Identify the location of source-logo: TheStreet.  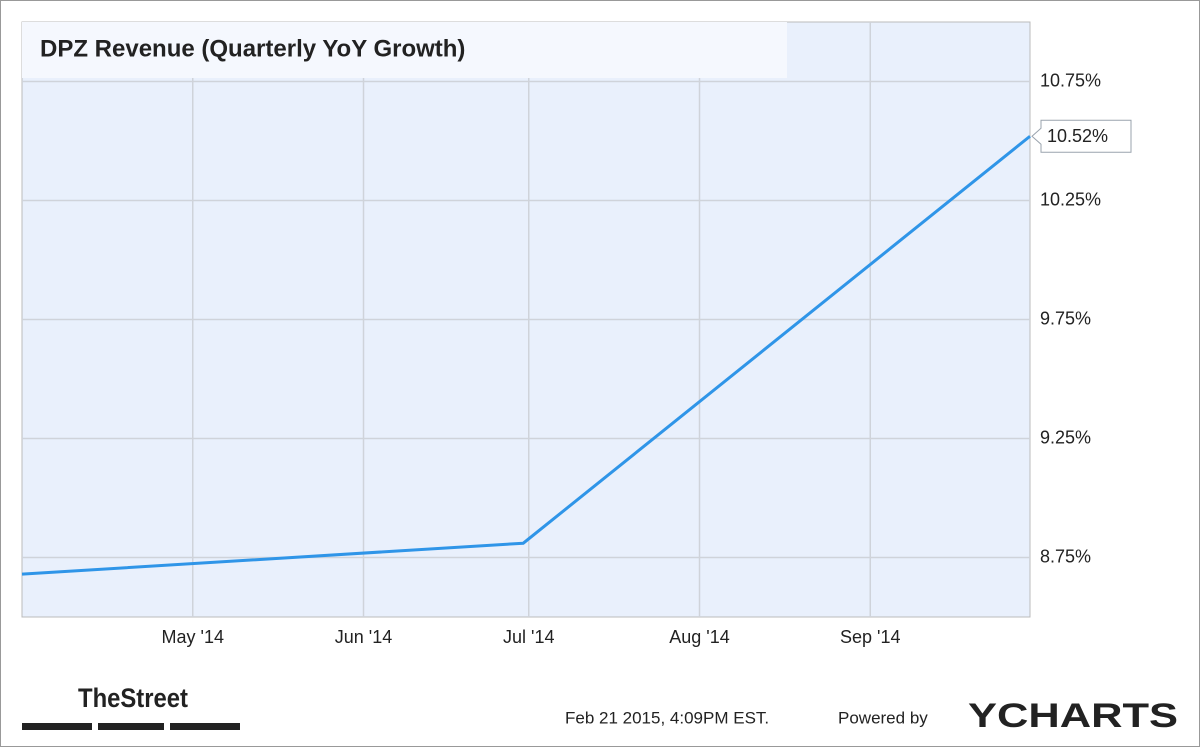
(133, 698).